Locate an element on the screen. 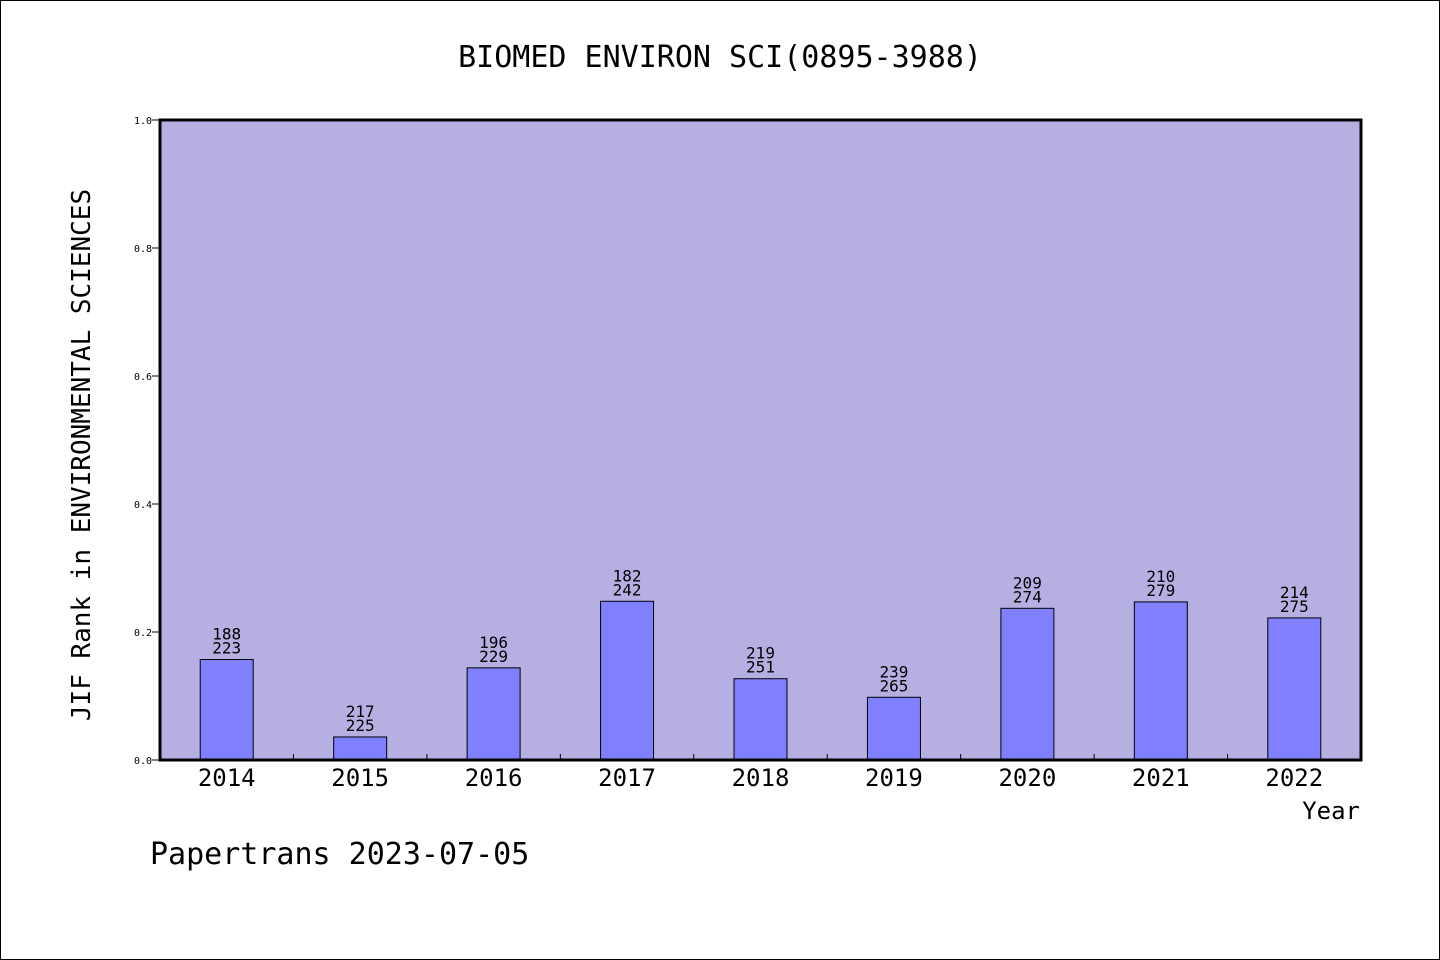 Image resolution: width=1440 pixels, height=960 pixels. x-tick-label: 2017 is located at coordinates (627, 778).